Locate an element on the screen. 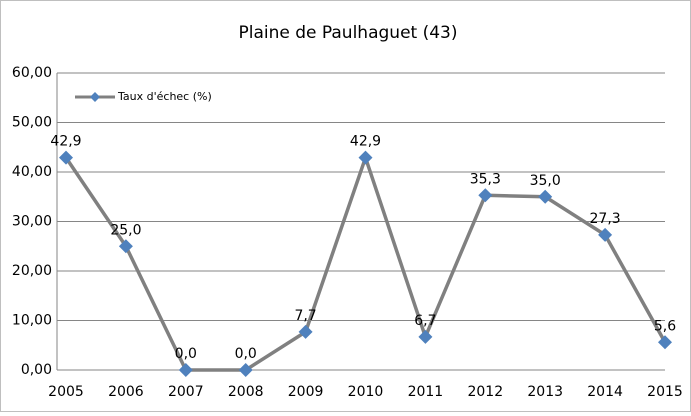 The height and width of the screenshot is (416, 691). x-tick-label: 2010 is located at coordinates (366, 392).